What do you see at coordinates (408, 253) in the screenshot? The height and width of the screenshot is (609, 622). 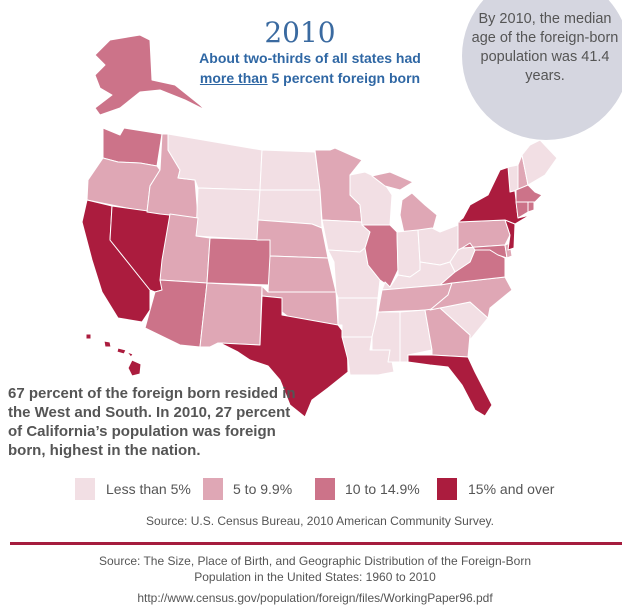 I see `state-in` at bounding box center [408, 253].